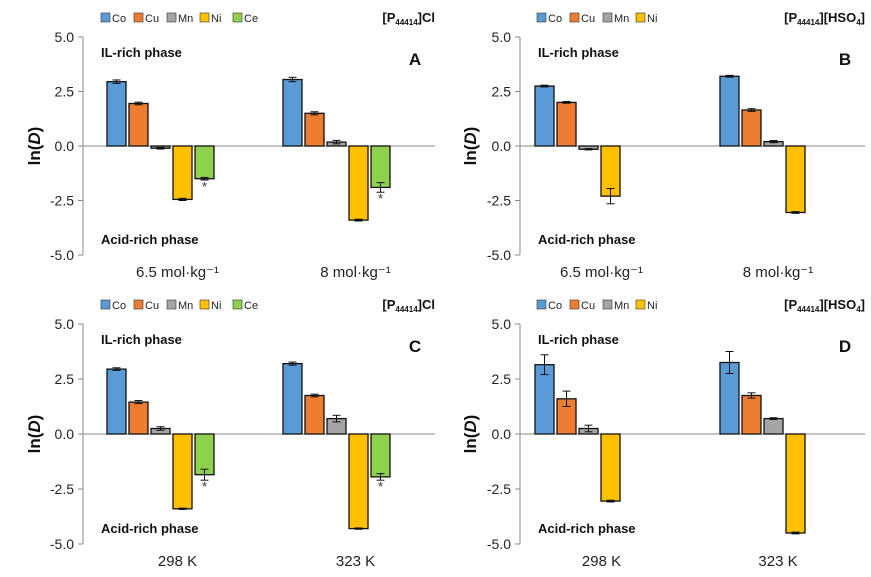 The width and height of the screenshot is (871, 577). I want to click on ionic-liquid-label: [P44414][HSO4], so click(824, 18).